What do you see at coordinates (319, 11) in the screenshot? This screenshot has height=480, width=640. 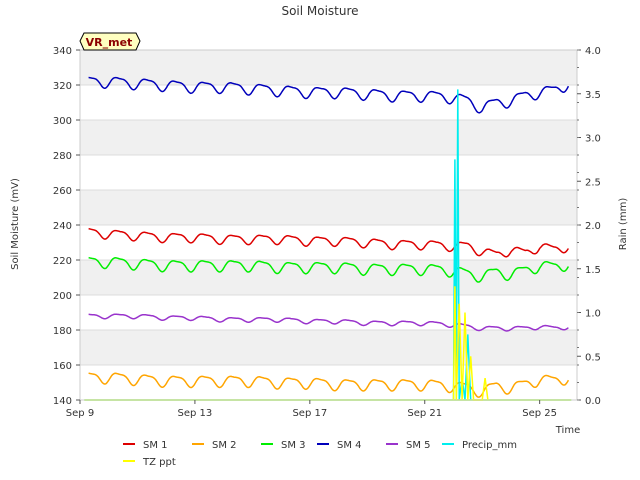 I see `chart-title: Soil Moisture` at bounding box center [319, 11].